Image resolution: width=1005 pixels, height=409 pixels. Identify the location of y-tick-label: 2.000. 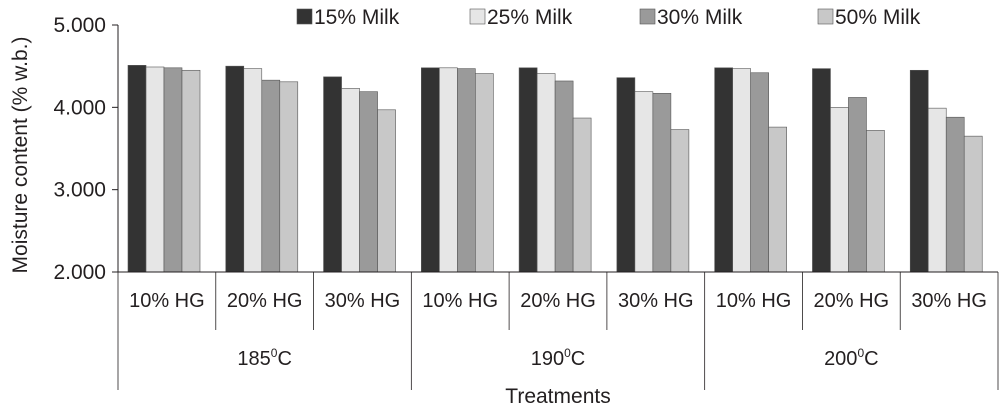
(79, 272).